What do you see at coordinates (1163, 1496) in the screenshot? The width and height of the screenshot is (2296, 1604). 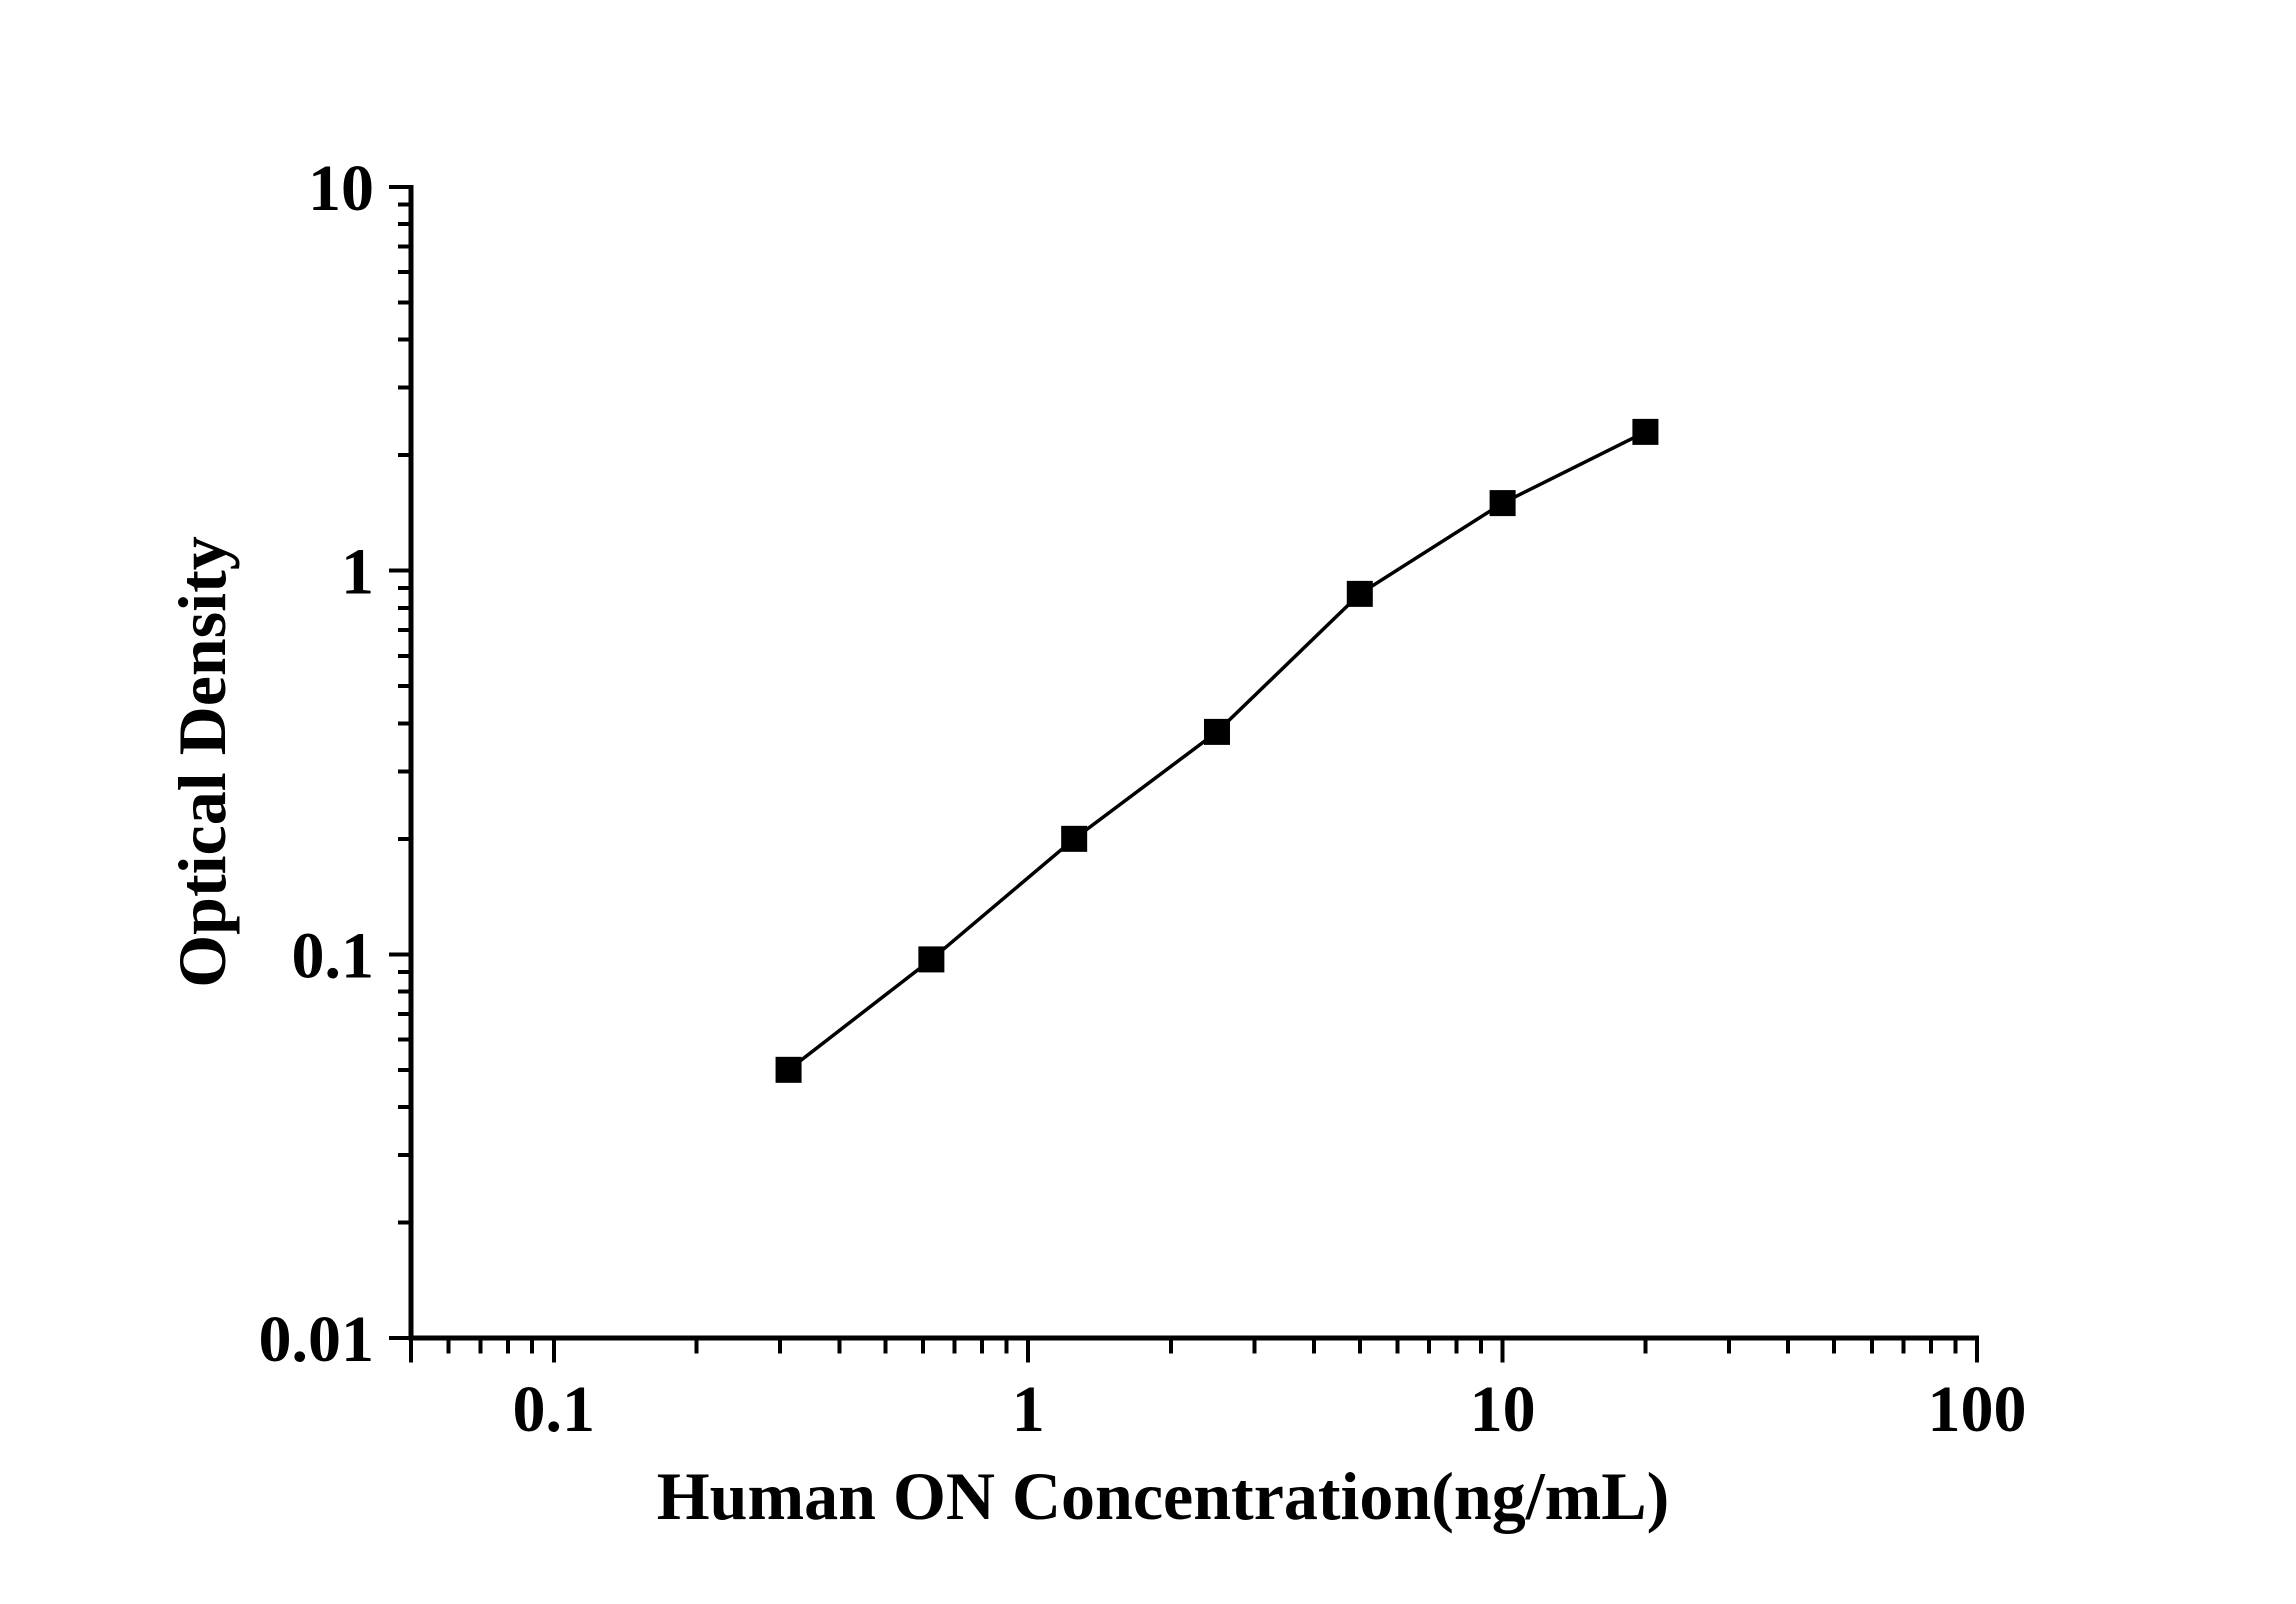 I see `x-axis-title: Human ON Concentration(ng/mL)` at bounding box center [1163, 1496].